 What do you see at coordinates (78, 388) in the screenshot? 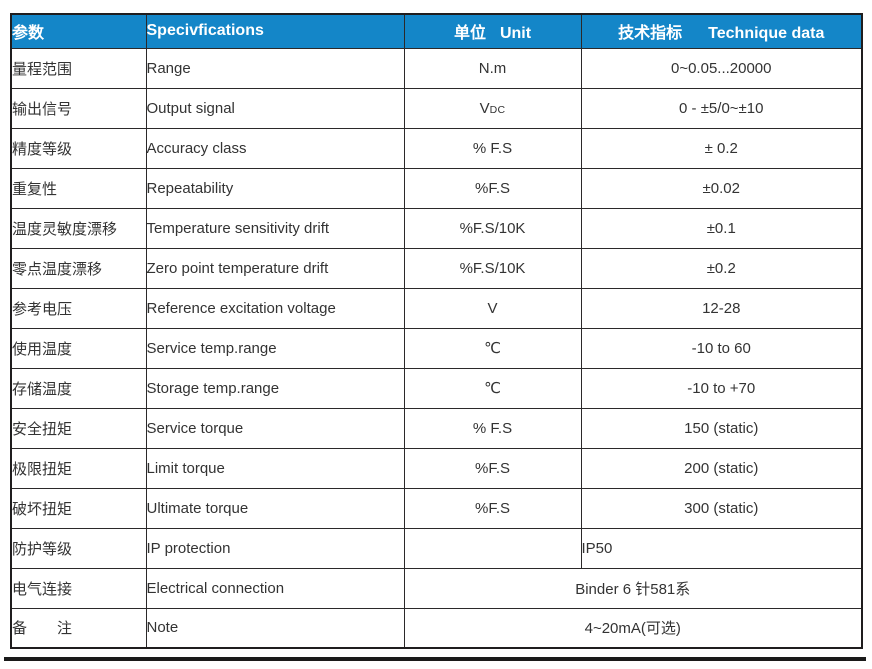
I see `param-cn-cell: 存储温度` at bounding box center [78, 388].